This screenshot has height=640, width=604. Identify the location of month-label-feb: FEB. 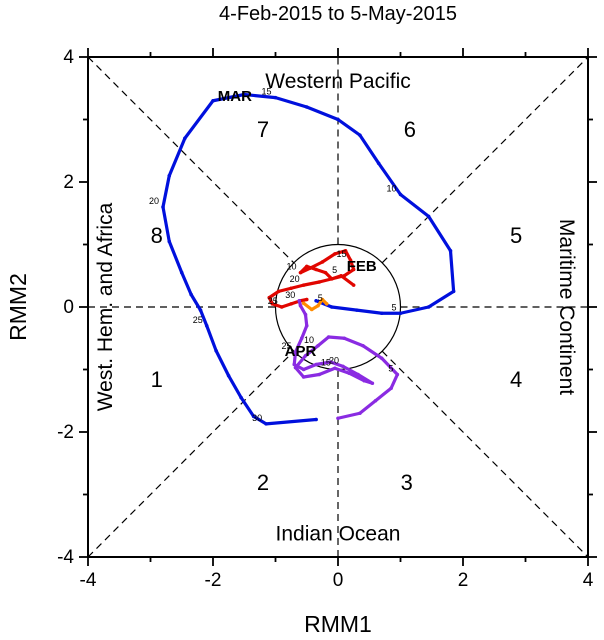
(362, 266).